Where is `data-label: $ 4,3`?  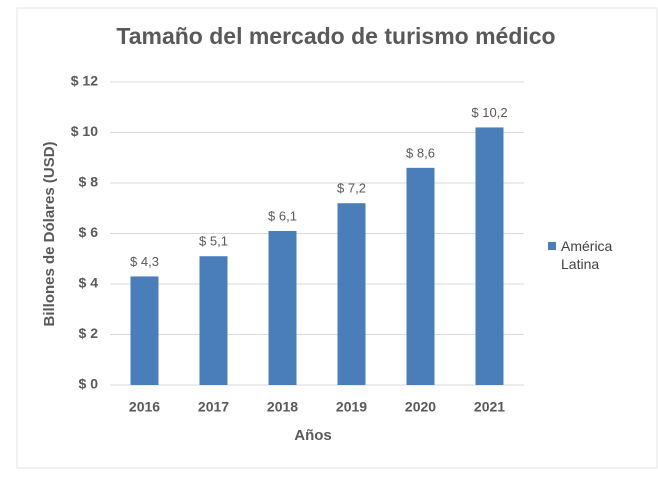 data-label: $ 4,3 is located at coordinates (144, 261).